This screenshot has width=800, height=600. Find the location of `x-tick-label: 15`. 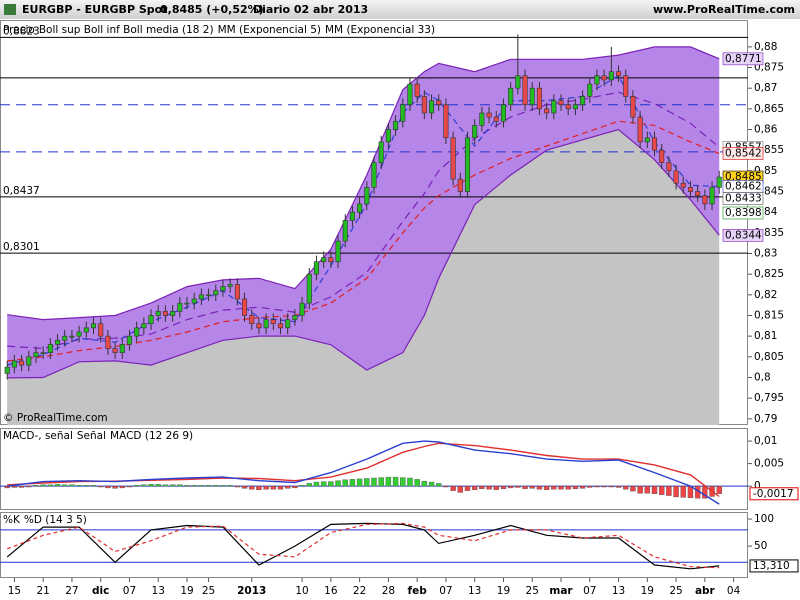

x-tick-label: 15 is located at coordinates (14, 591).